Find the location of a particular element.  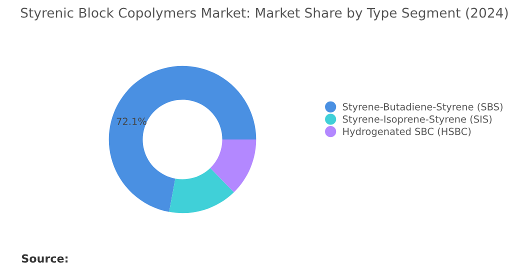

legend-label: Styrene-Isoprene-Styrene (SIS) is located at coordinates (417, 120).